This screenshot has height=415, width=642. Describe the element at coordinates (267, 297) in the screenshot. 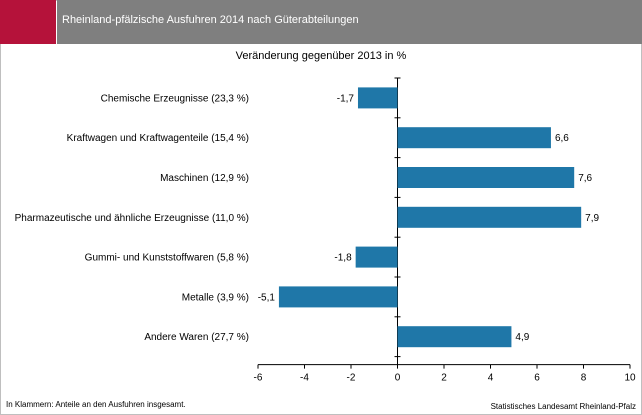

I see `data-label: -5,1` at that location.